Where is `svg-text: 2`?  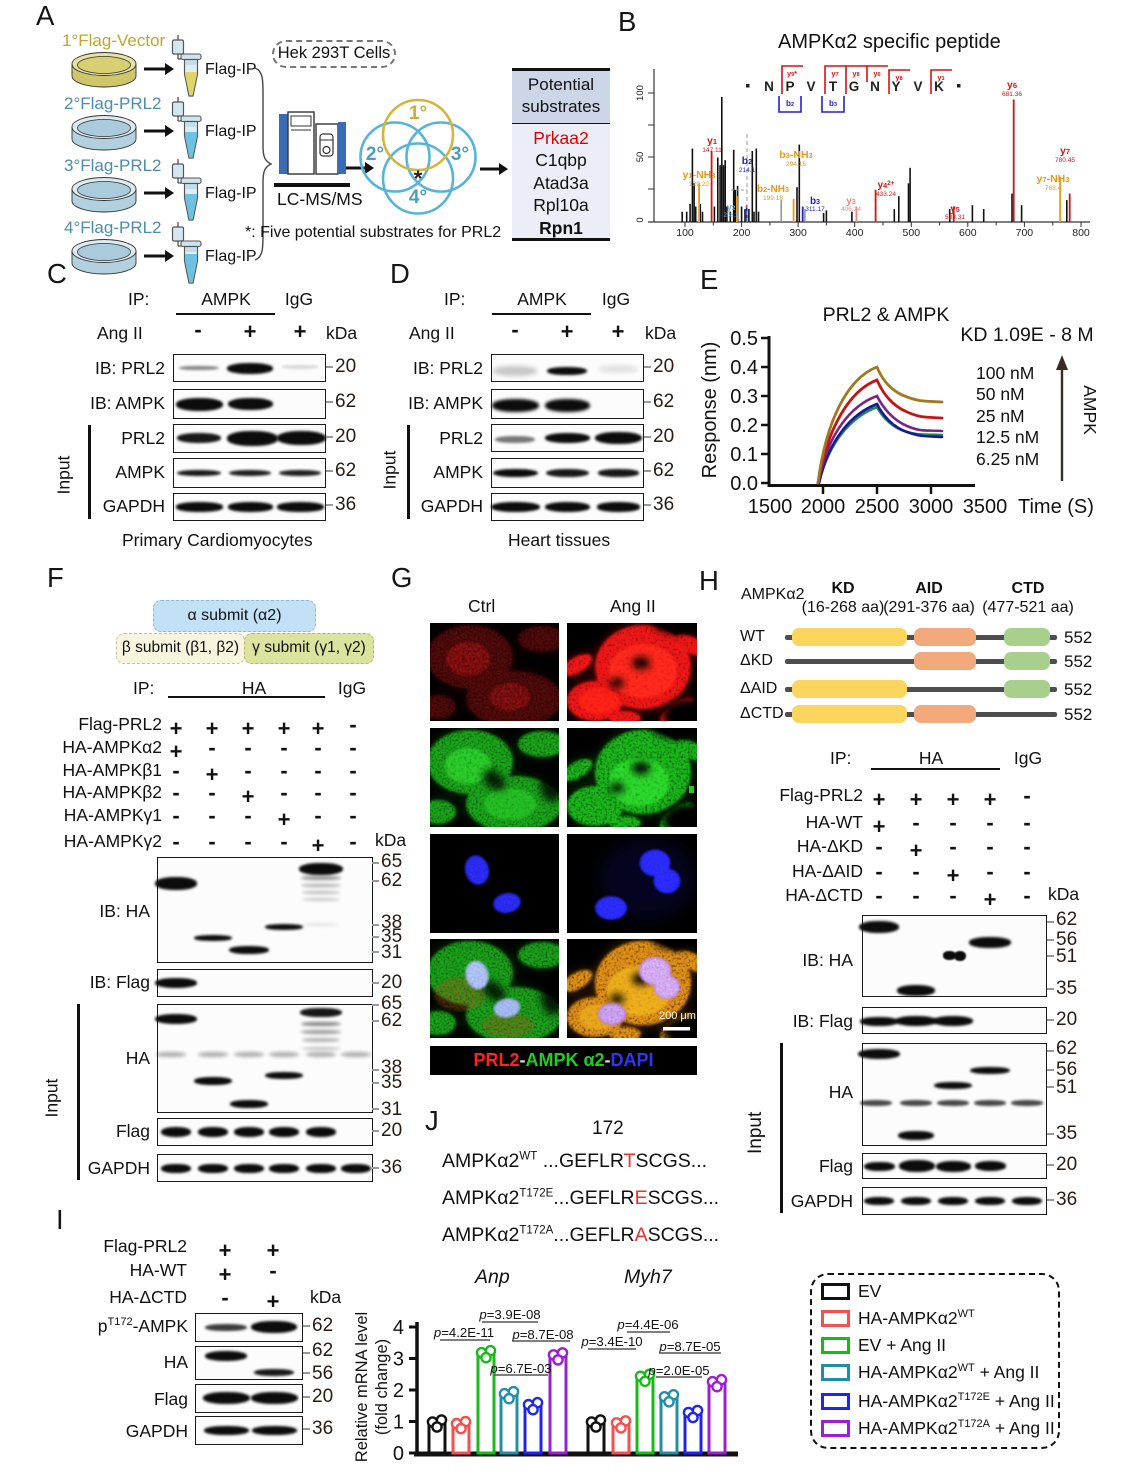
svg-text: 2 is located at coordinates (398, 1391).